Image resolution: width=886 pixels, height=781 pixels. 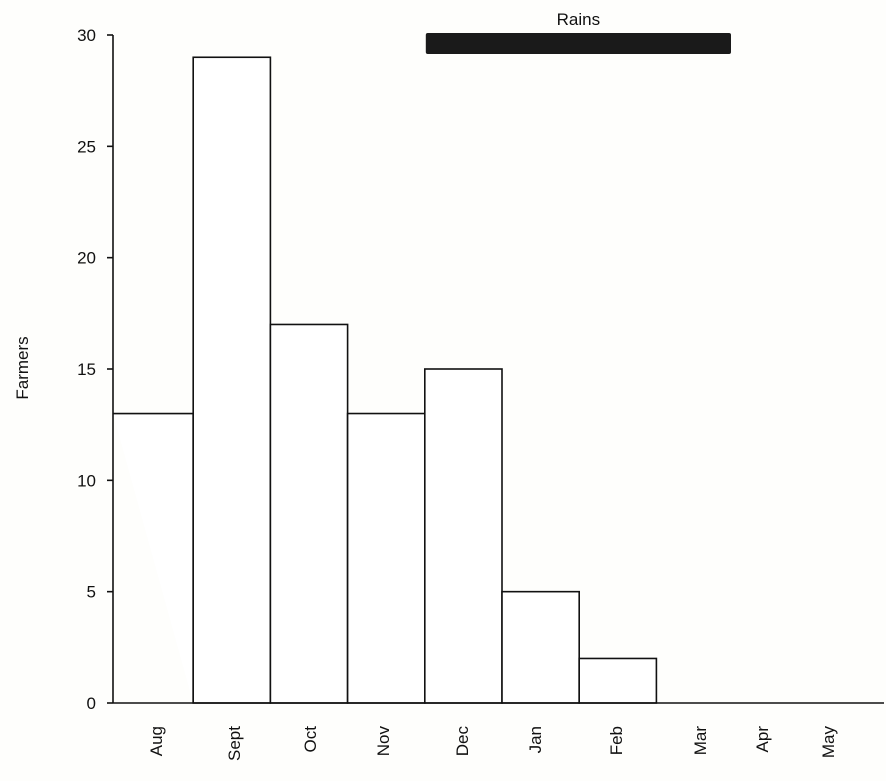 I want to click on y-tick-label-10: 10, so click(x=86, y=480).